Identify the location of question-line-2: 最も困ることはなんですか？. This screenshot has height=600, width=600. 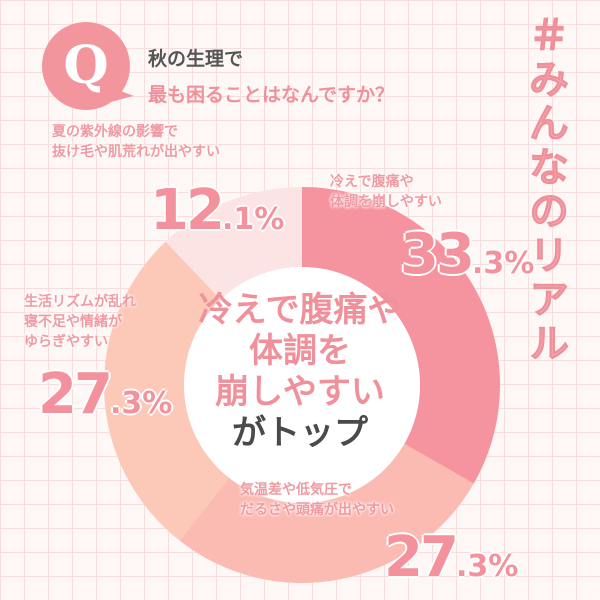
(271, 95).